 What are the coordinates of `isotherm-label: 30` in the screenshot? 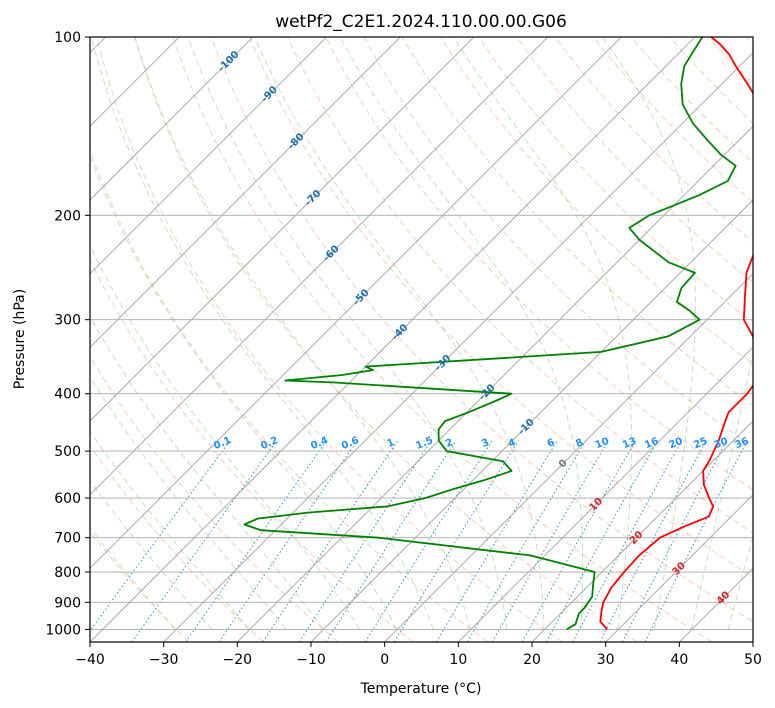 It's located at (679, 569).